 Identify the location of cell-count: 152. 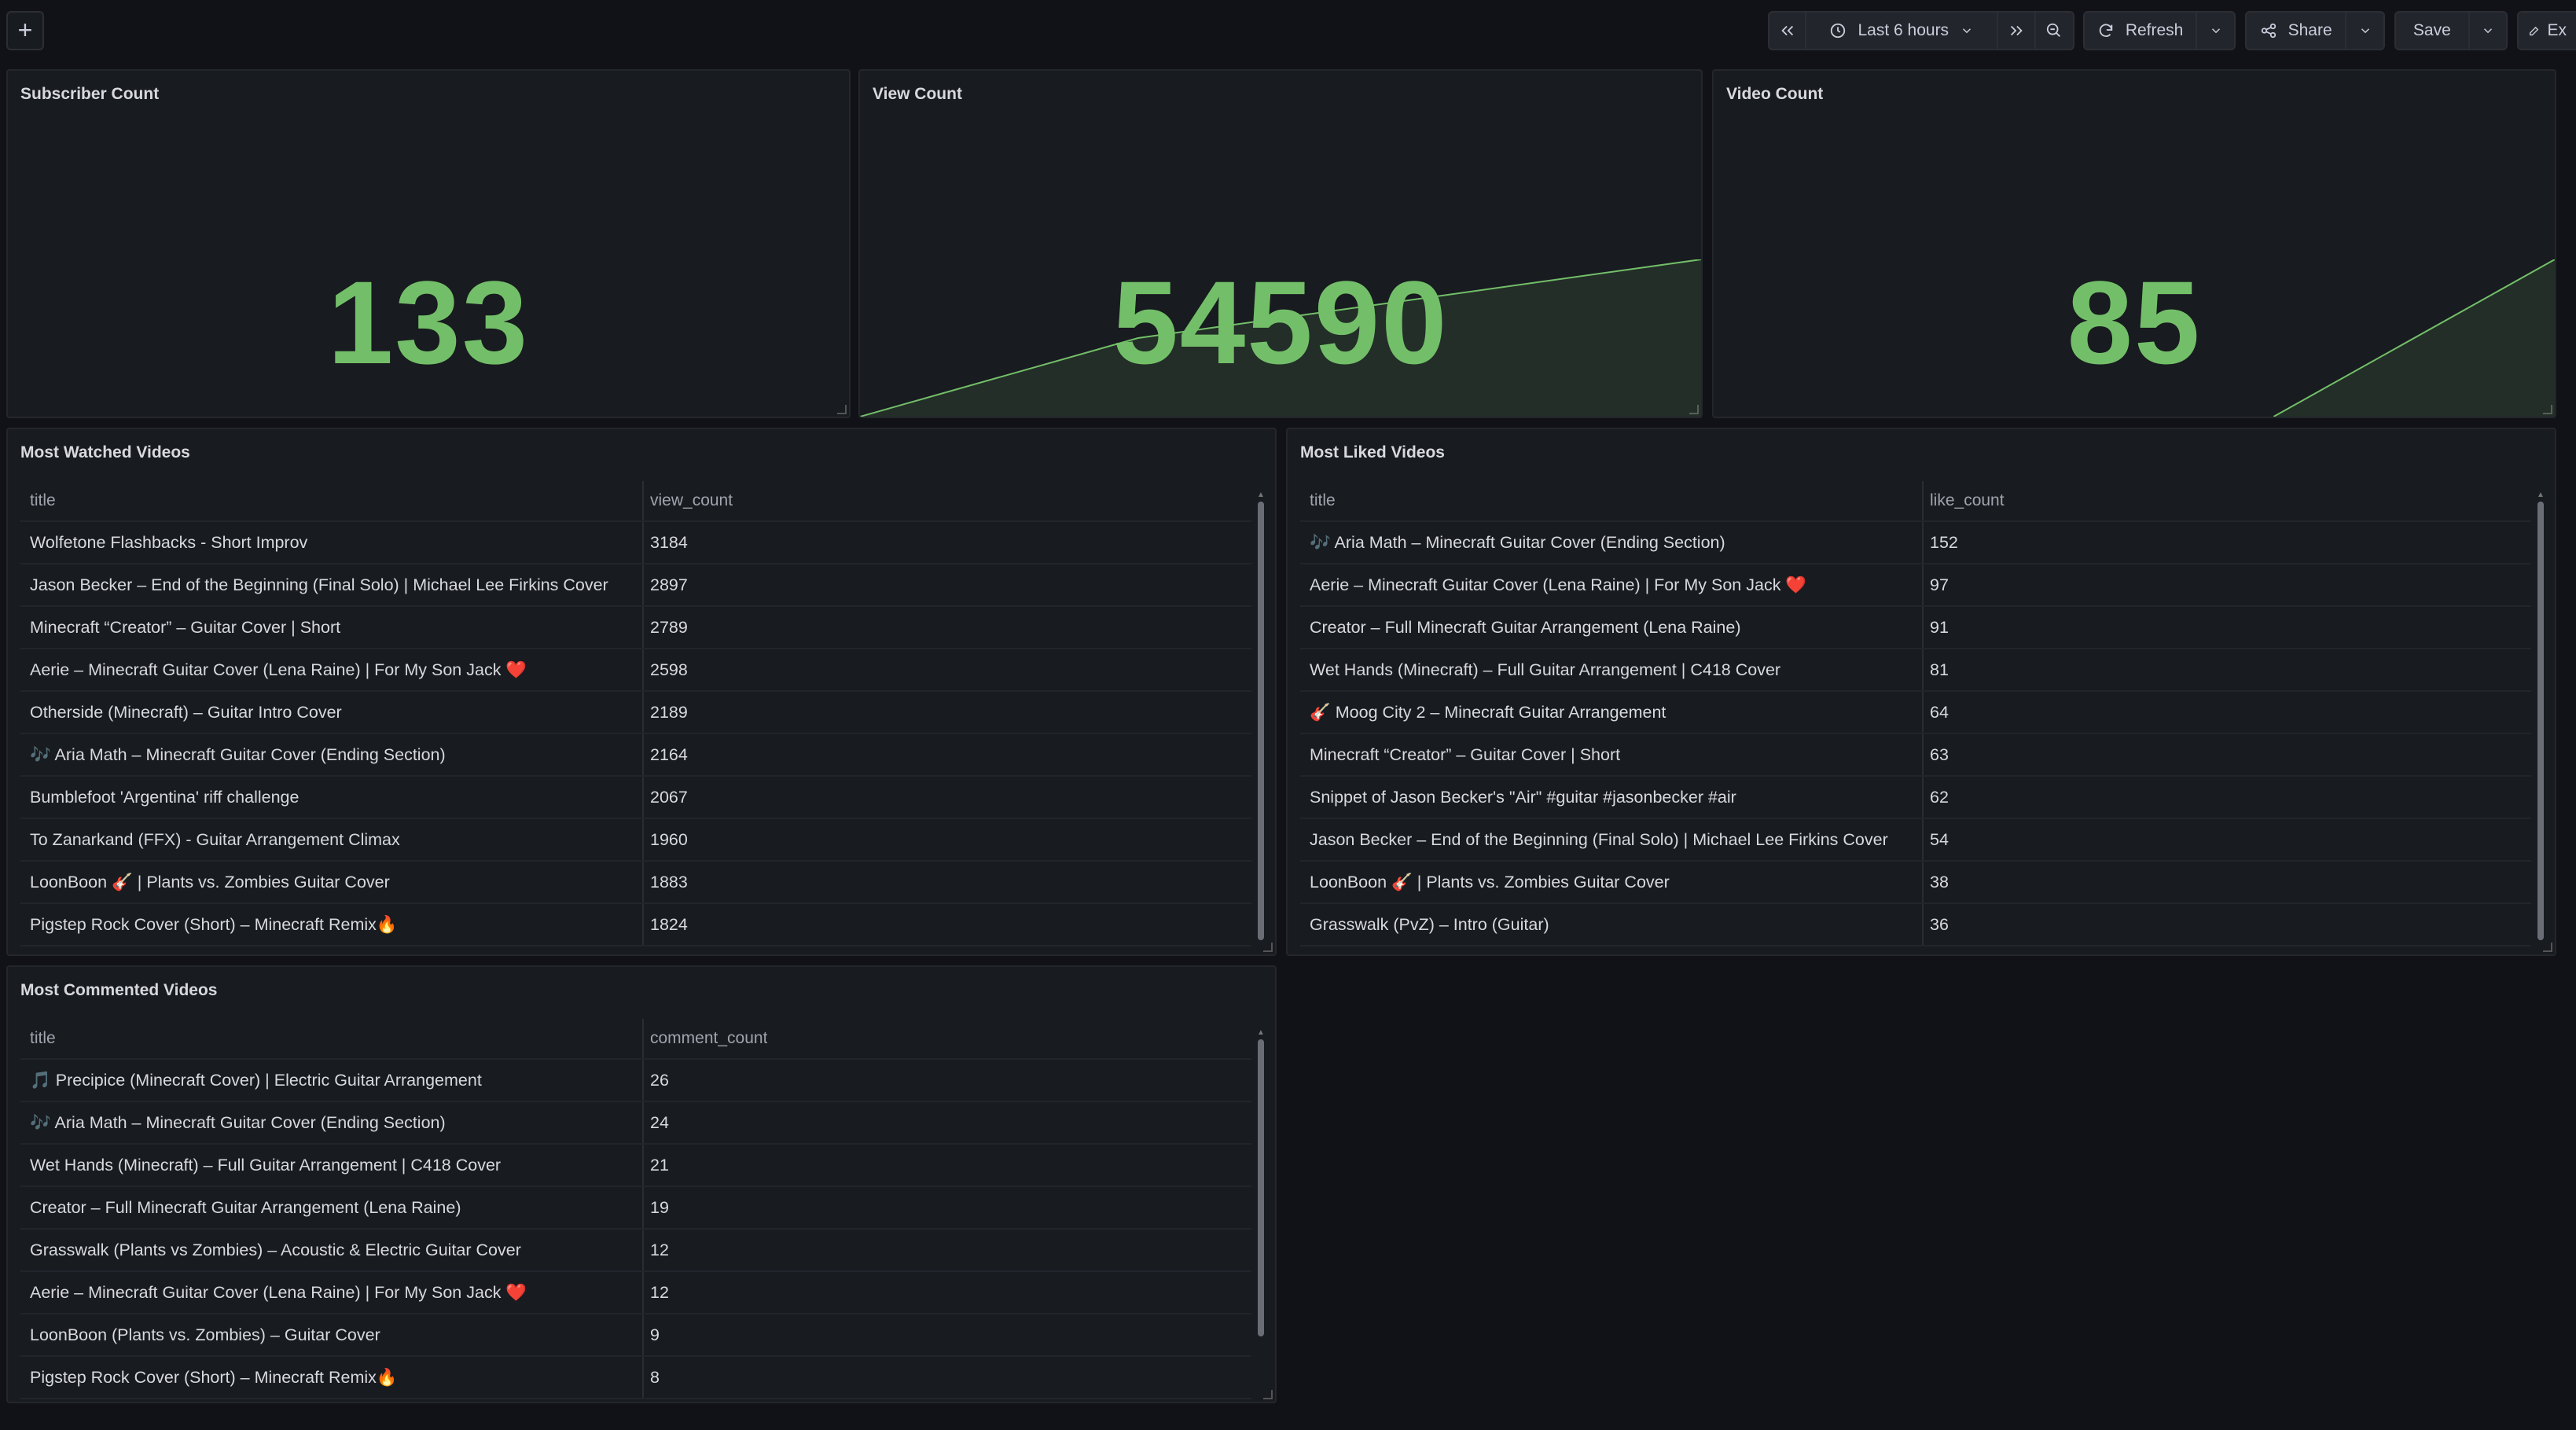
(1944, 542).